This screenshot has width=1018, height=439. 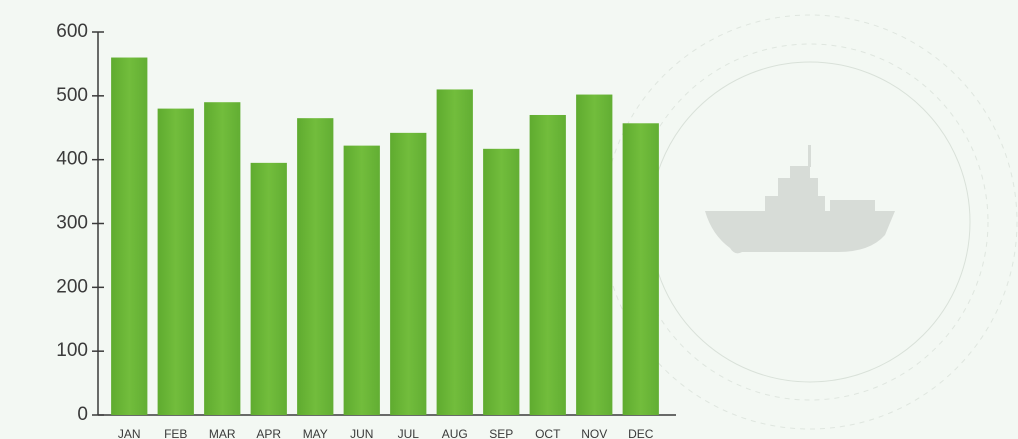 I want to click on x-tick-label: SEP, so click(x=501, y=433).